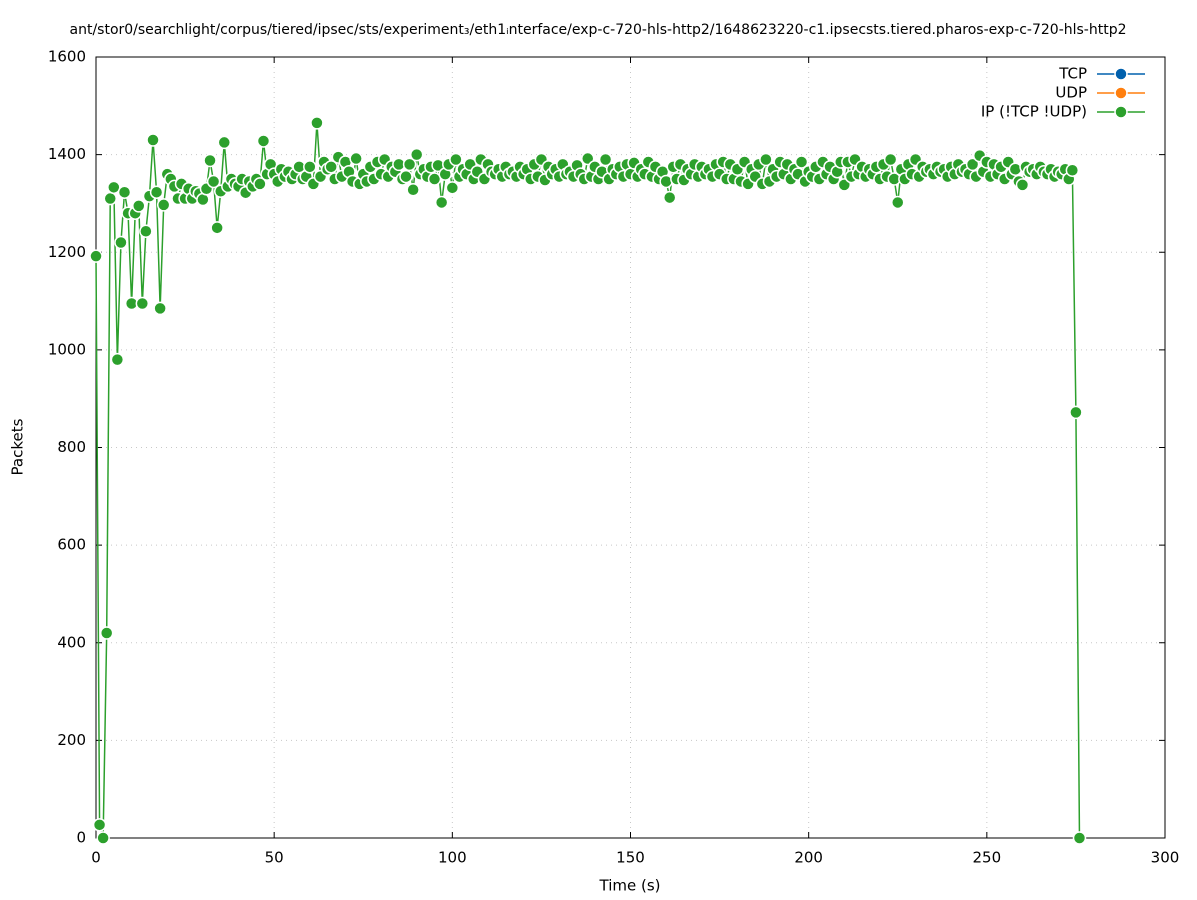 The height and width of the screenshot is (900, 1197). What do you see at coordinates (71, 642) in the screenshot?
I see `y-tick-label: 400` at bounding box center [71, 642].